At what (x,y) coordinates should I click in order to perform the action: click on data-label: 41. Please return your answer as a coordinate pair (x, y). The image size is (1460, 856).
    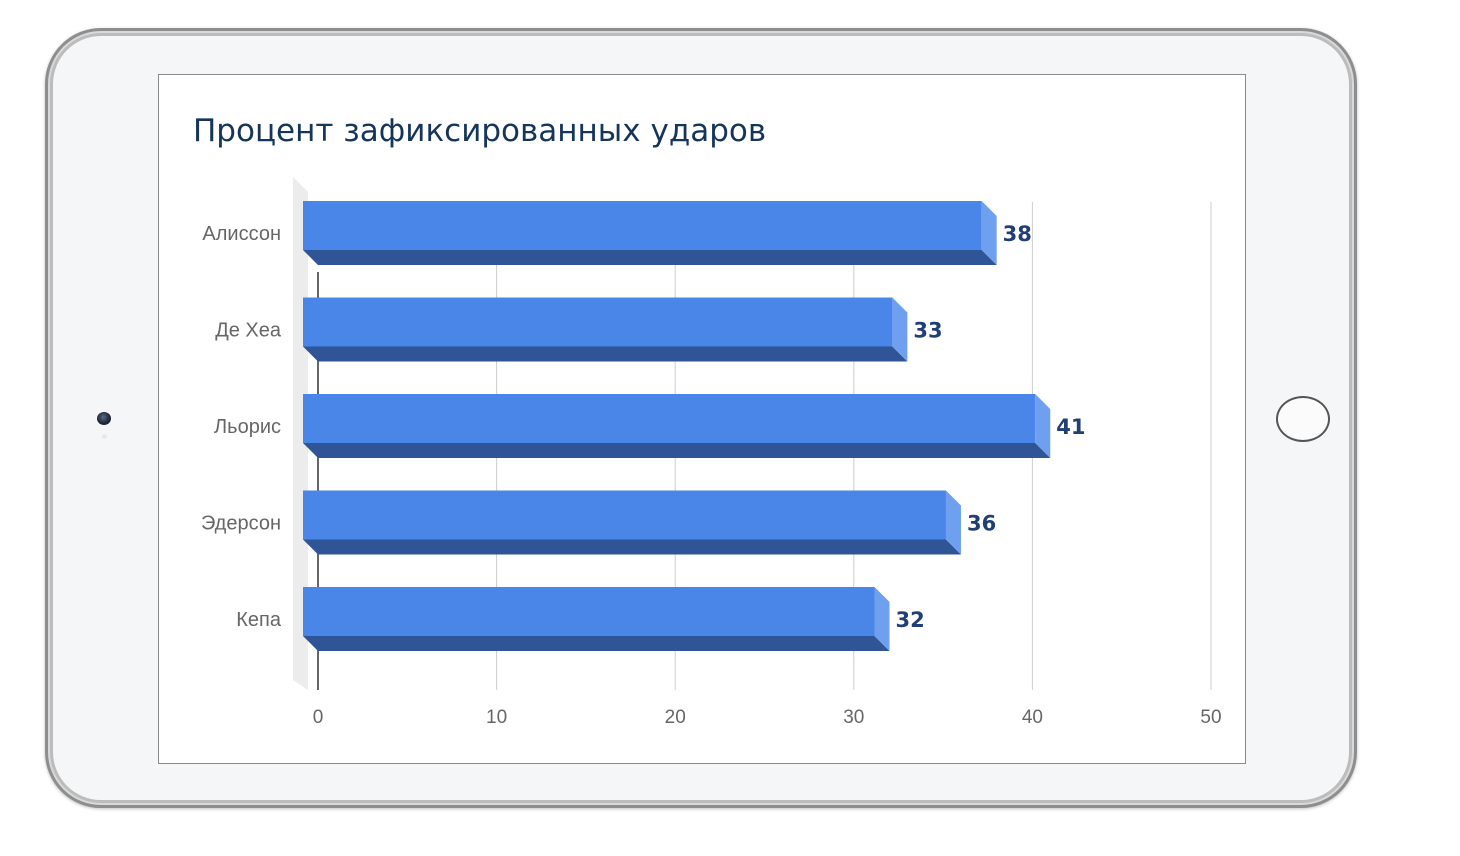
    Looking at the image, I should click on (1070, 427).